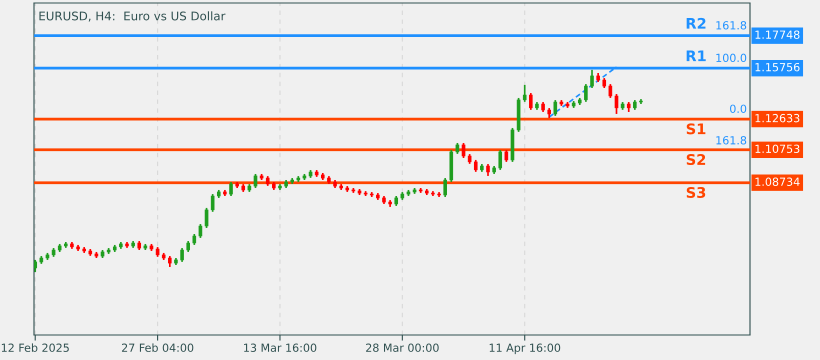 Image resolution: width=820 pixels, height=360 pixels. What do you see at coordinates (402, 348) in the screenshot?
I see `x-tick-label: 28 Mar 00:00` at bounding box center [402, 348].